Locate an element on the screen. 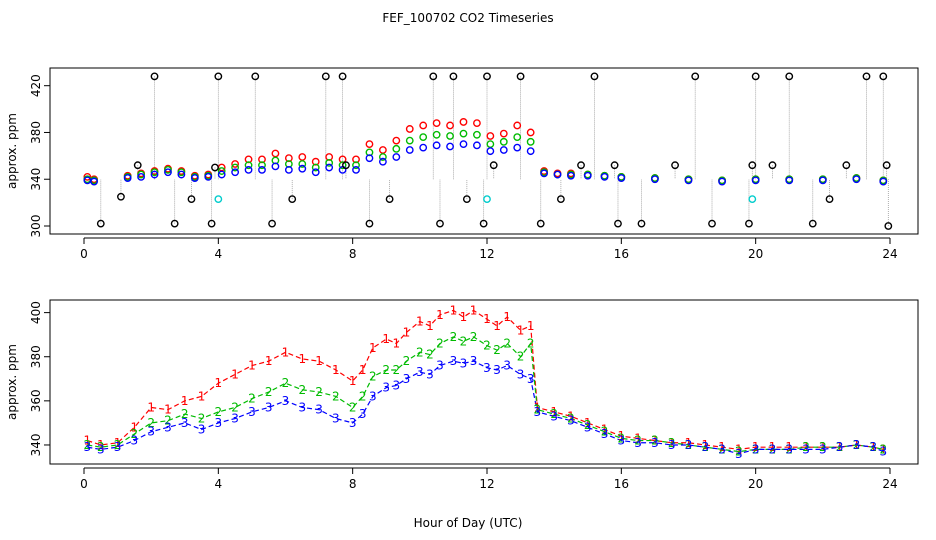  x-tick-label: 4 is located at coordinates (219, 254).